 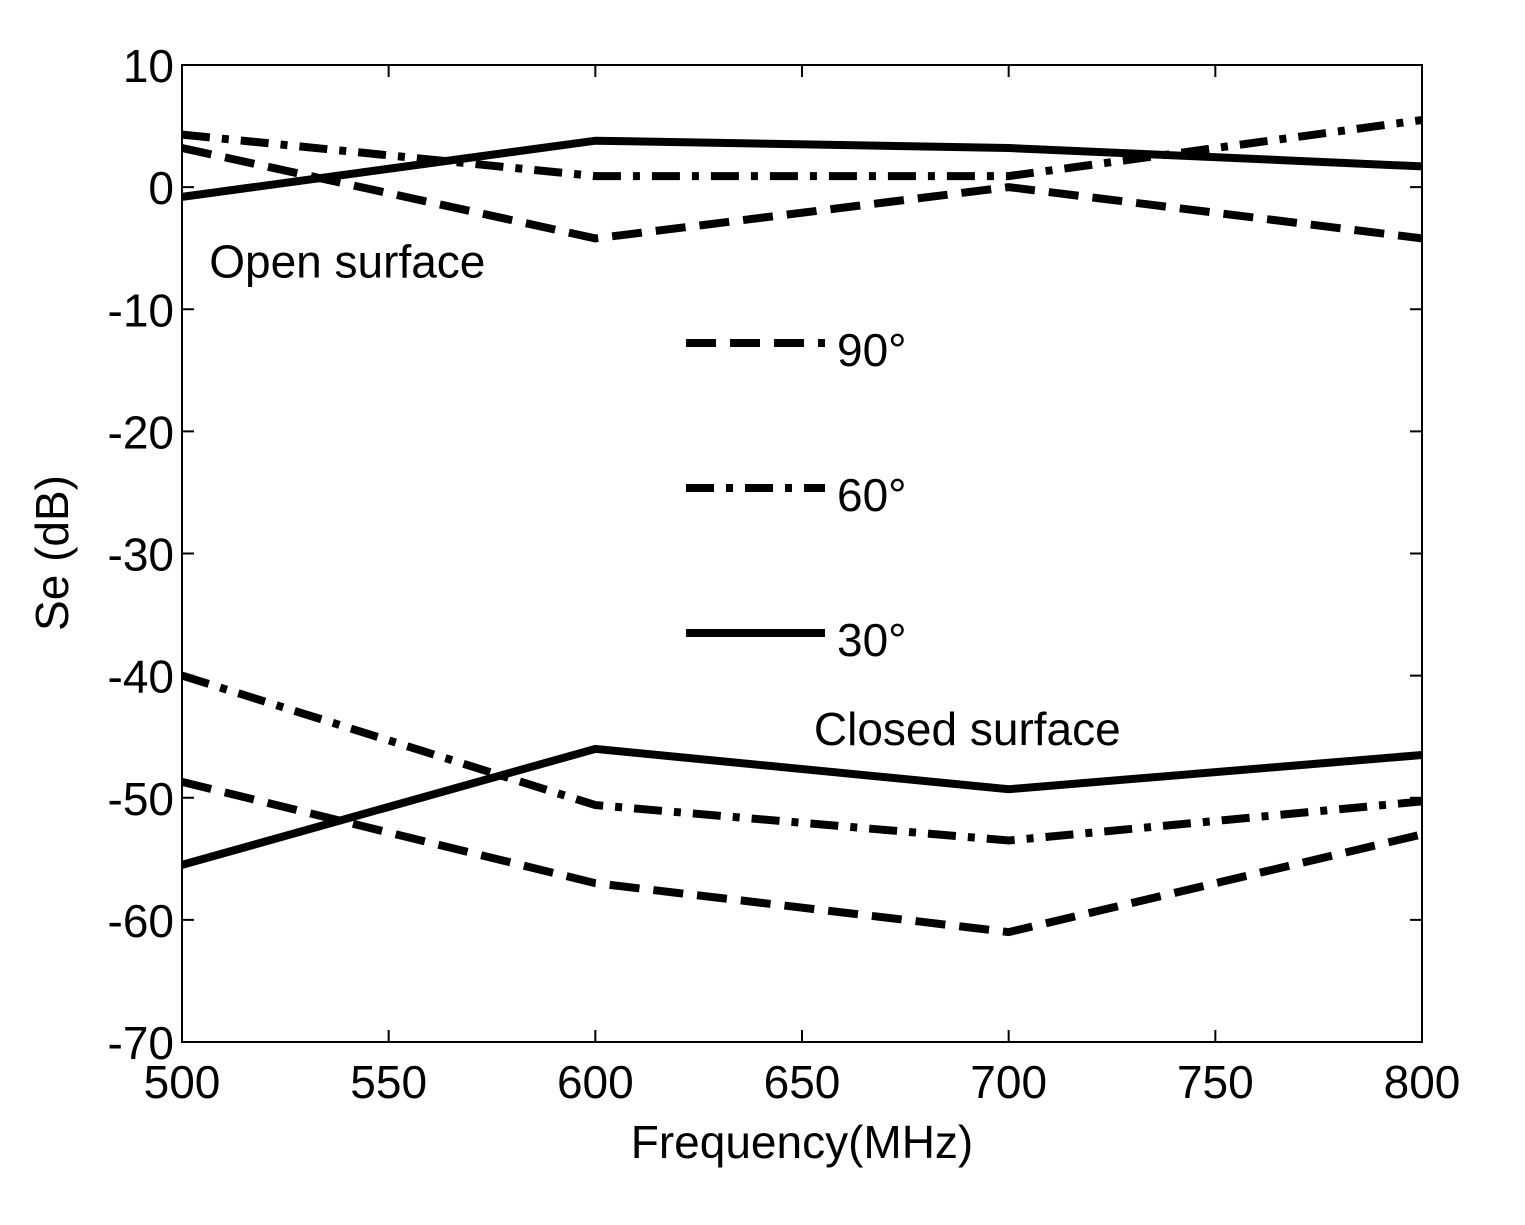 What do you see at coordinates (52, 553) in the screenshot?
I see `y-axis-label: Se (dB)` at bounding box center [52, 553].